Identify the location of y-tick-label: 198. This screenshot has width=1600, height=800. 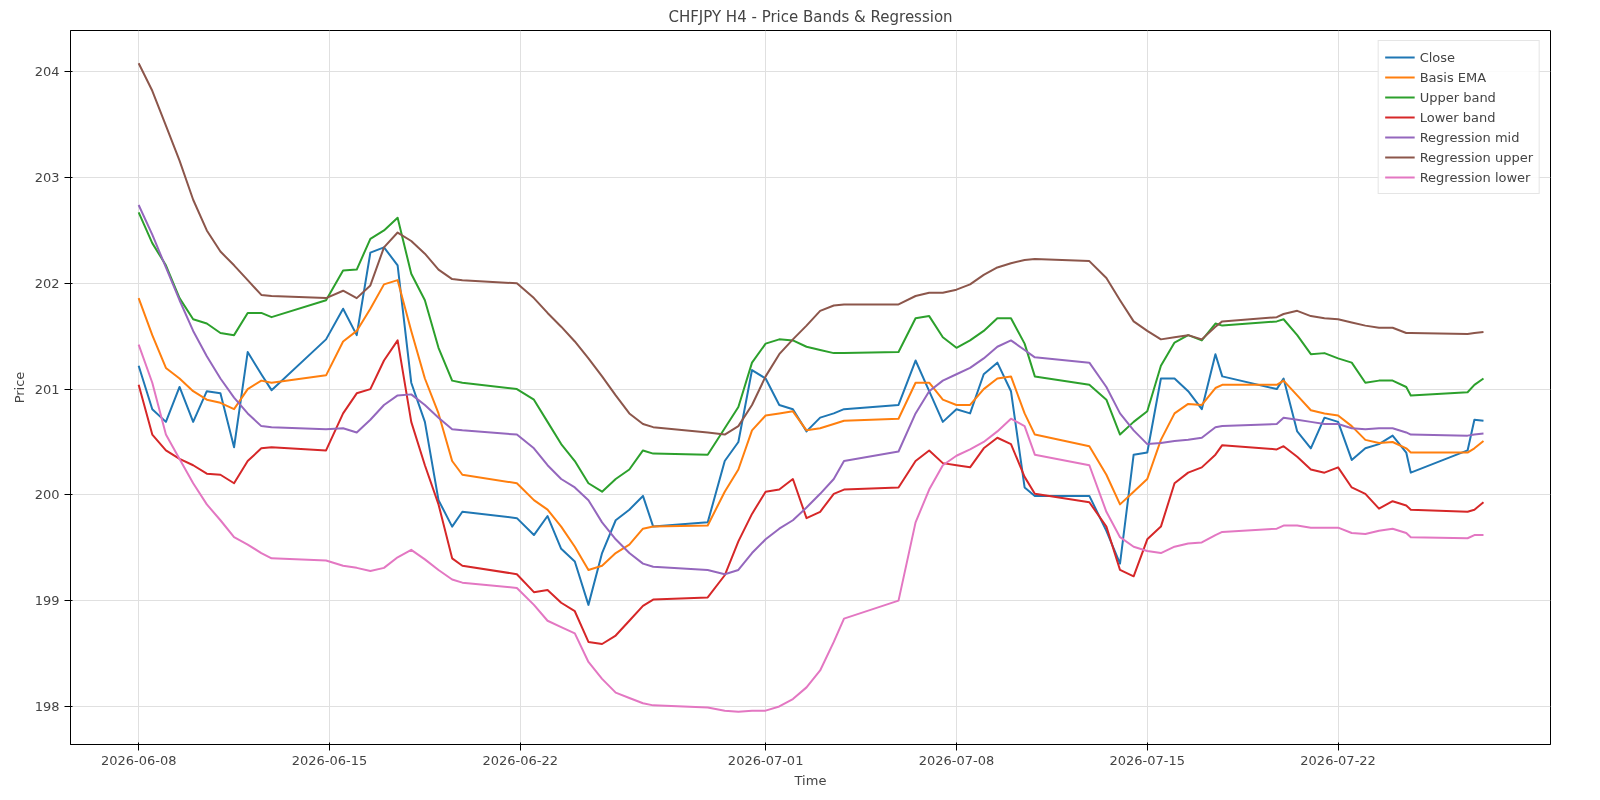
(47, 706).